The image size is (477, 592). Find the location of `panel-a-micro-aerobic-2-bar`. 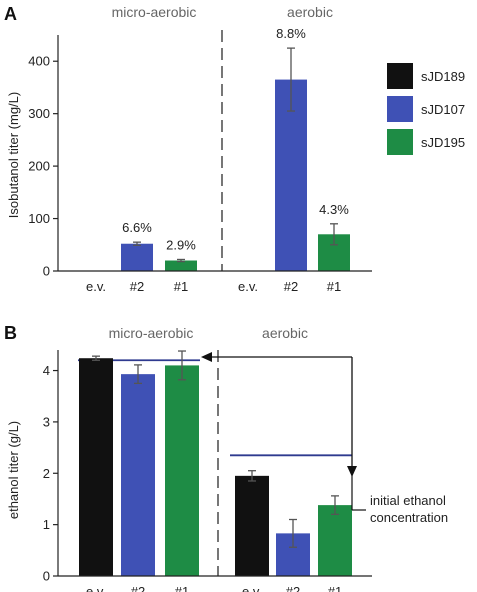

panel-a-micro-aerobic-2-bar is located at coordinates (137, 257).